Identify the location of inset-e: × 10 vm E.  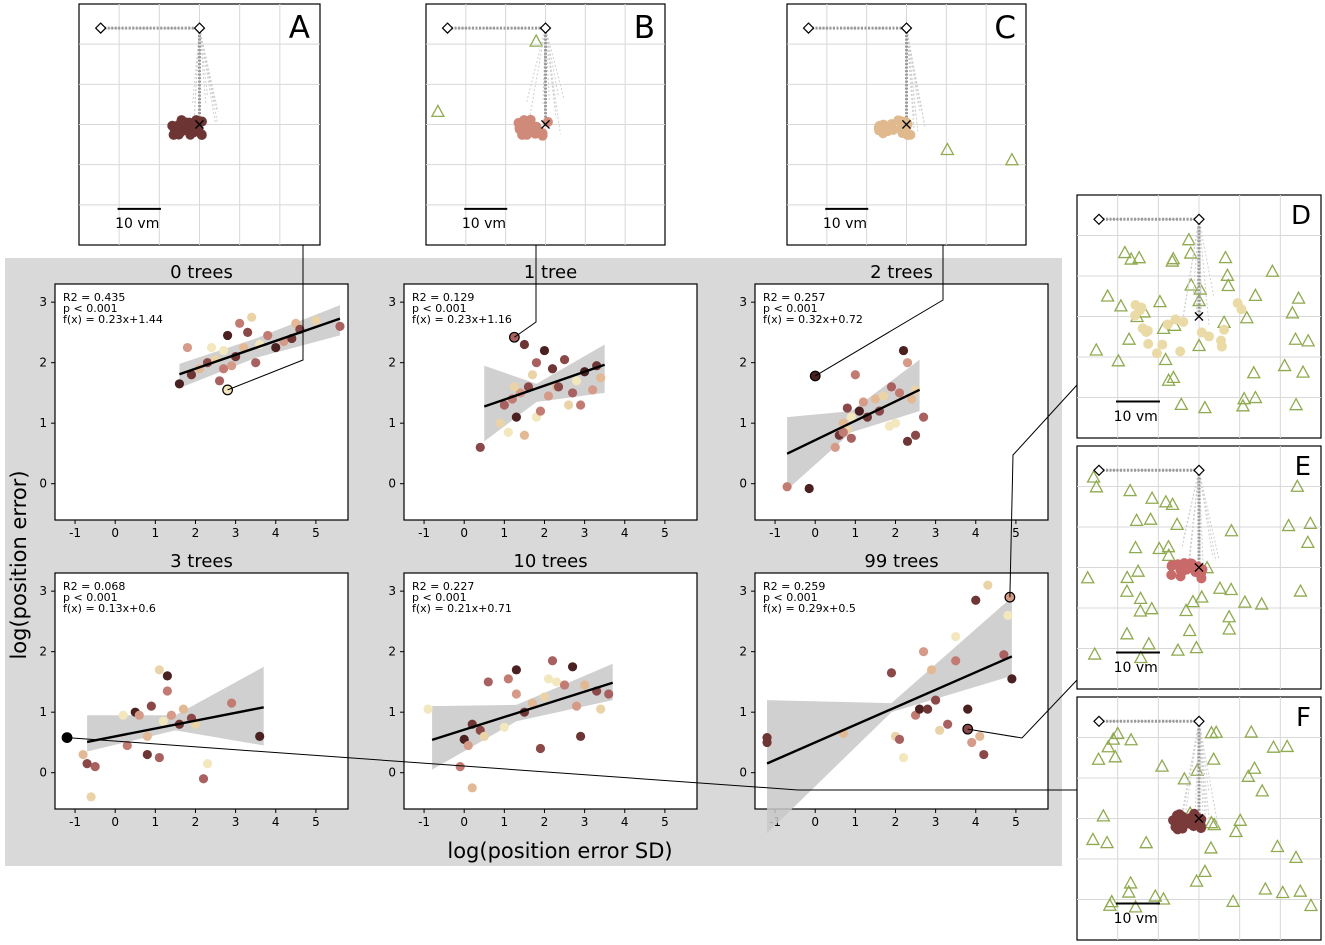
(1199, 567).